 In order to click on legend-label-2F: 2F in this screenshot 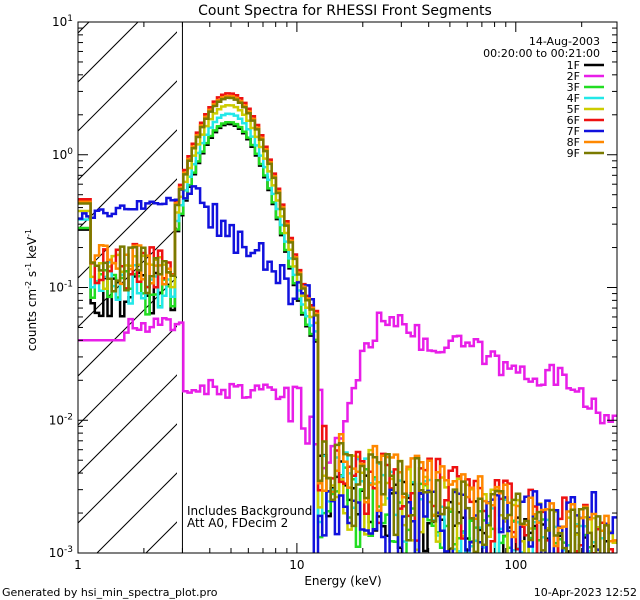, I will do `click(573, 76)`.